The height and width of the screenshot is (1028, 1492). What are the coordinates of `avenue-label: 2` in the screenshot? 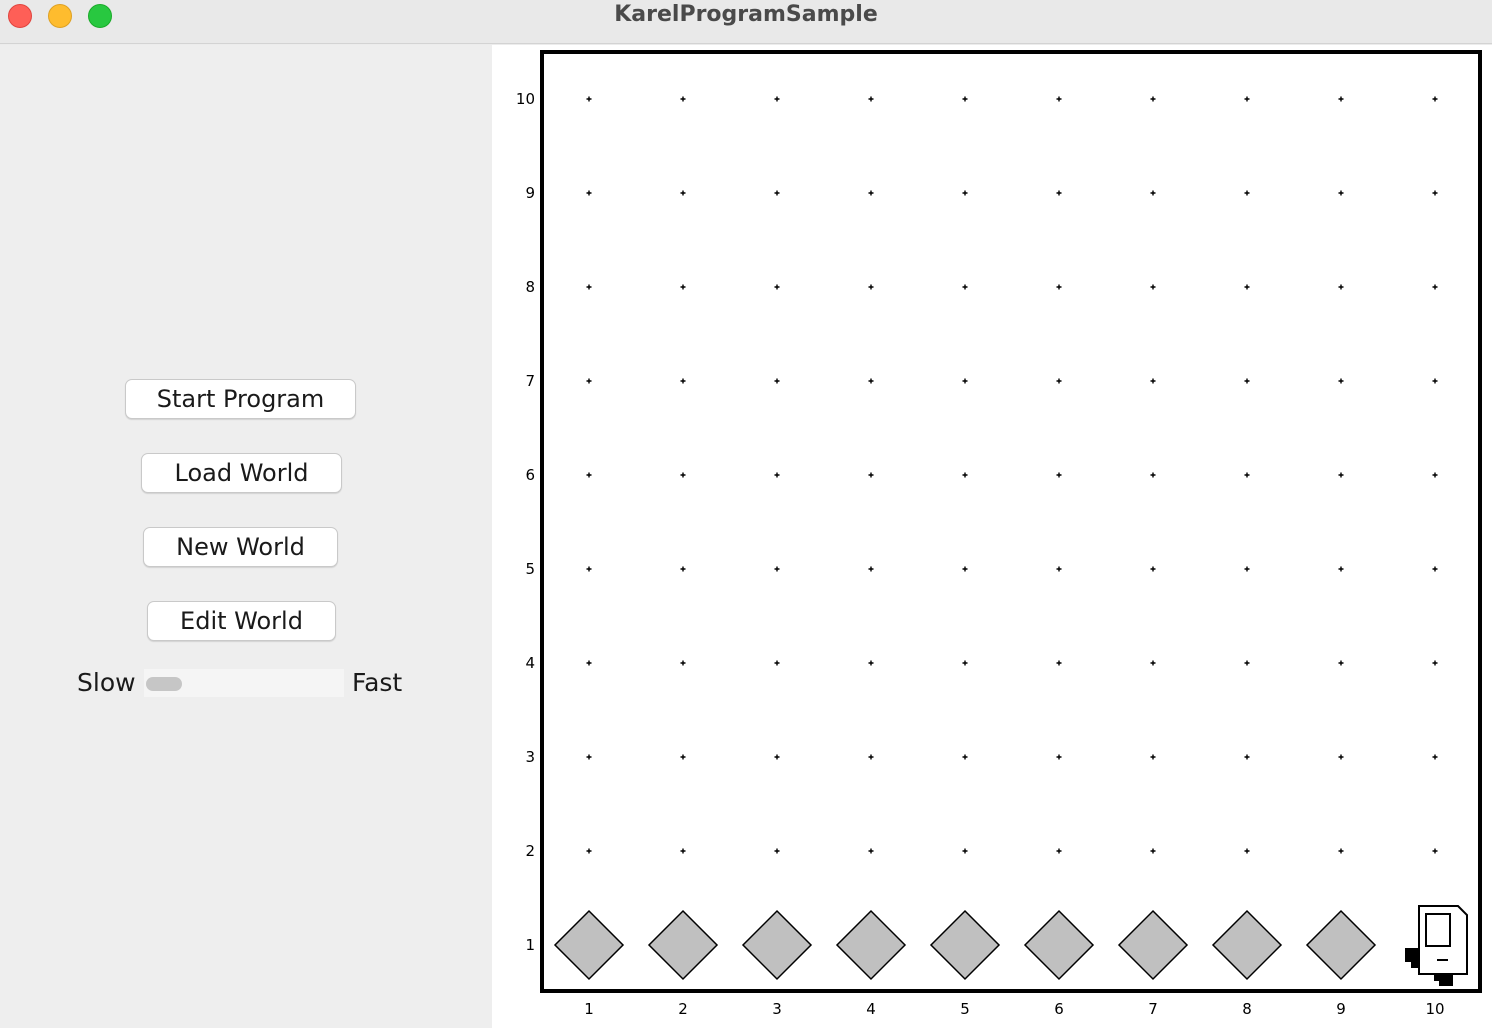 It's located at (683, 1009).